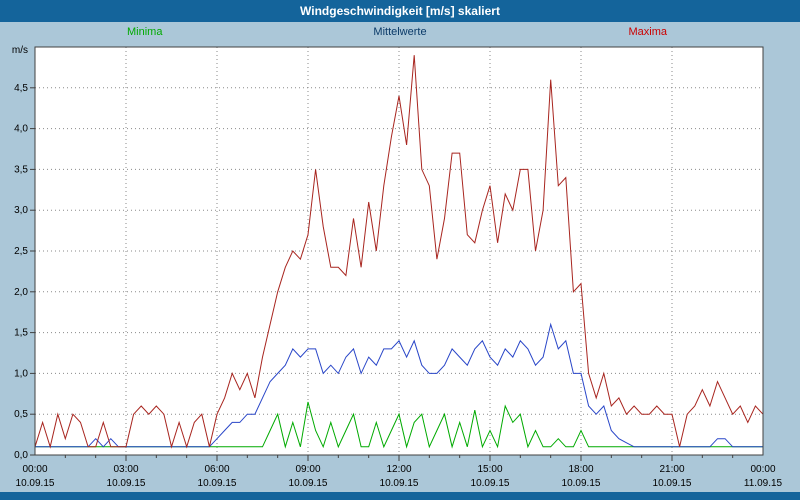  What do you see at coordinates (763, 483) in the screenshot?
I see `x-tick-date-label: 11.09.15` at bounding box center [763, 483].